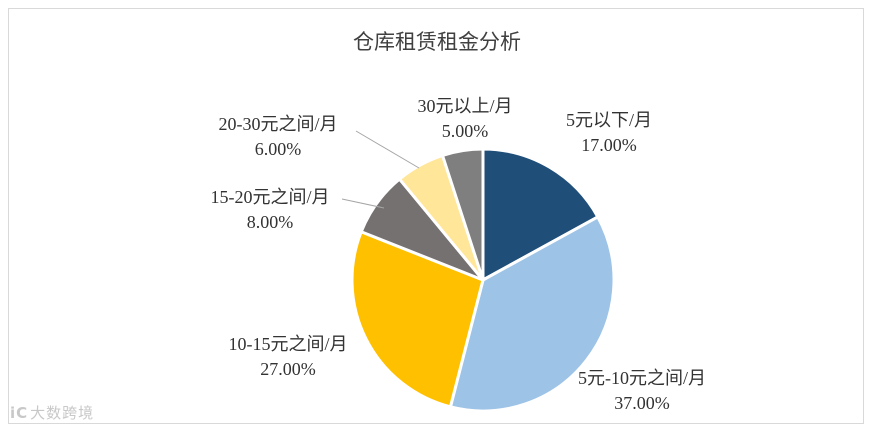 Image resolution: width=874 pixels, height=434 pixels. I want to click on slice-value-label: 27.00%, so click(288, 369).